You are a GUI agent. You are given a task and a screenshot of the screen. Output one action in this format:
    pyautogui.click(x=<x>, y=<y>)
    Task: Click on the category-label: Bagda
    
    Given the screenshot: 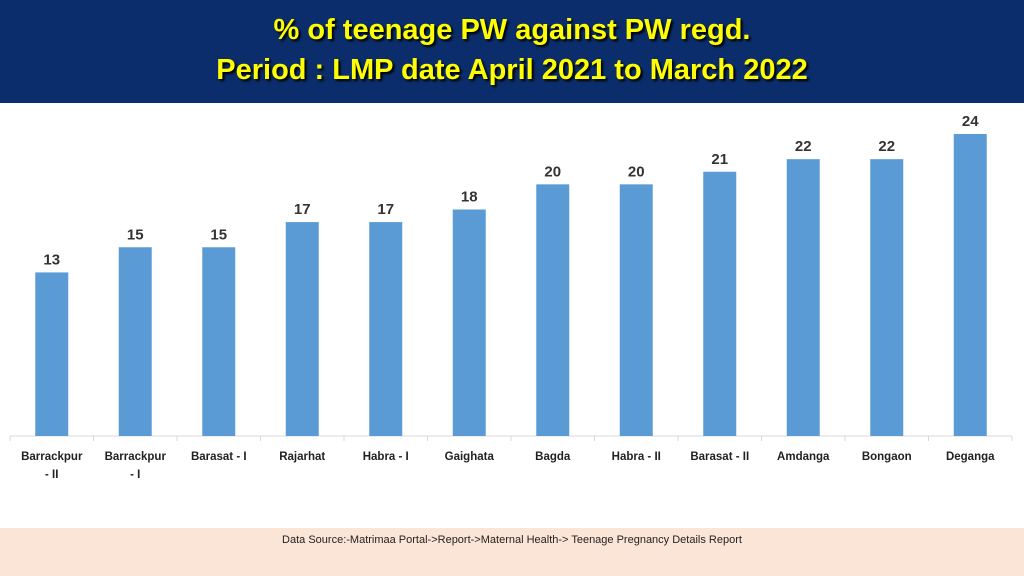 What is the action you would take?
    pyautogui.click(x=553, y=457)
    